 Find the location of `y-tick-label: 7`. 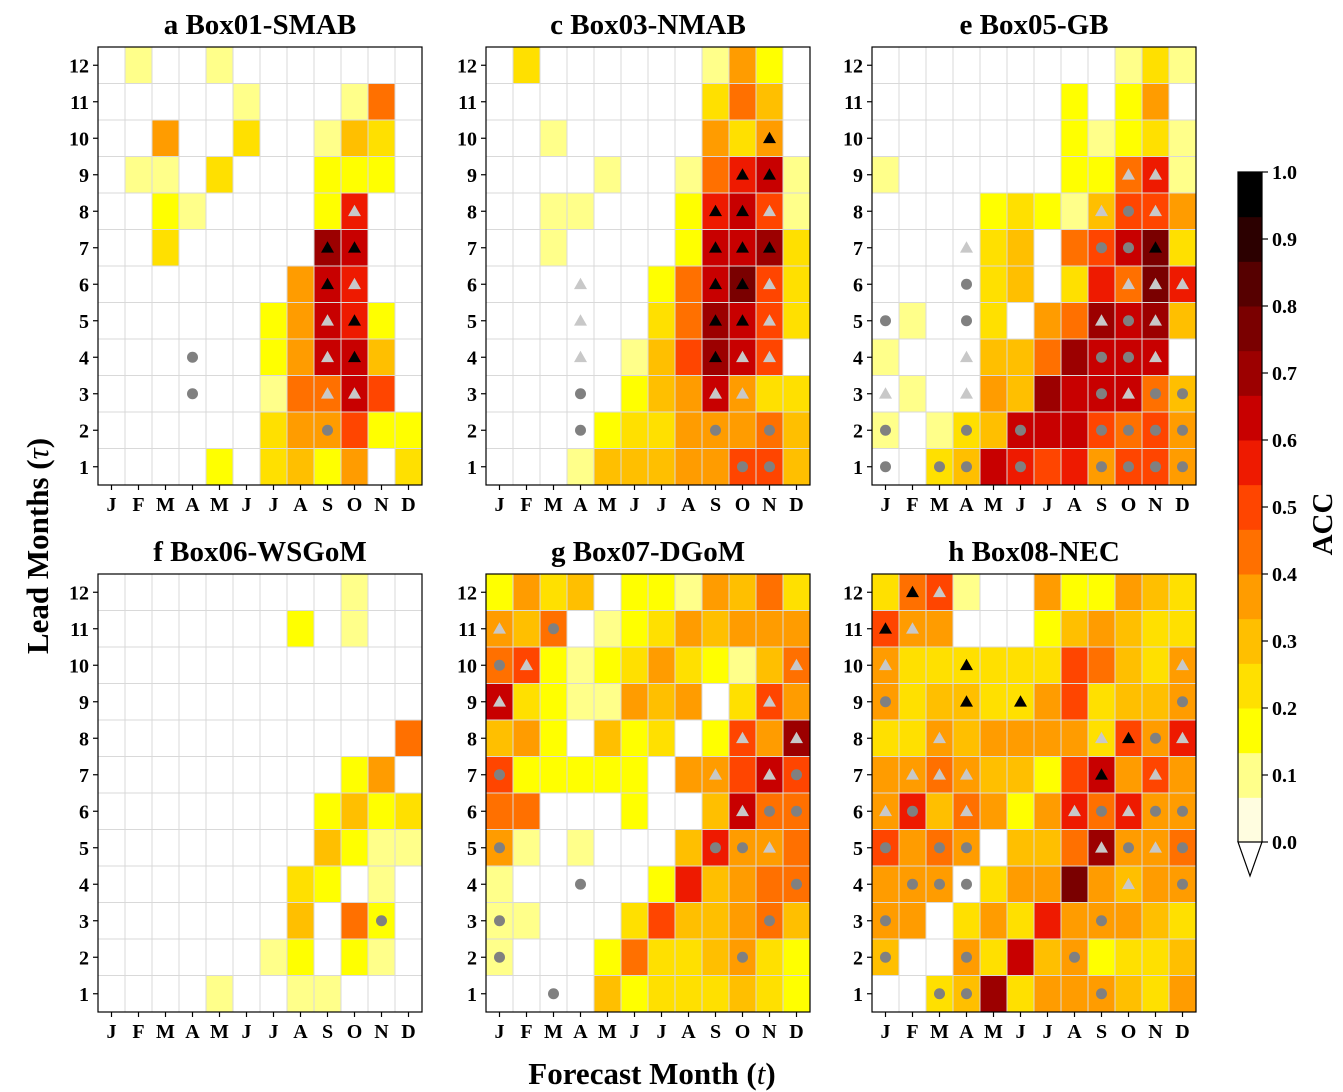

y-tick-label: 7 is located at coordinates (858, 249).